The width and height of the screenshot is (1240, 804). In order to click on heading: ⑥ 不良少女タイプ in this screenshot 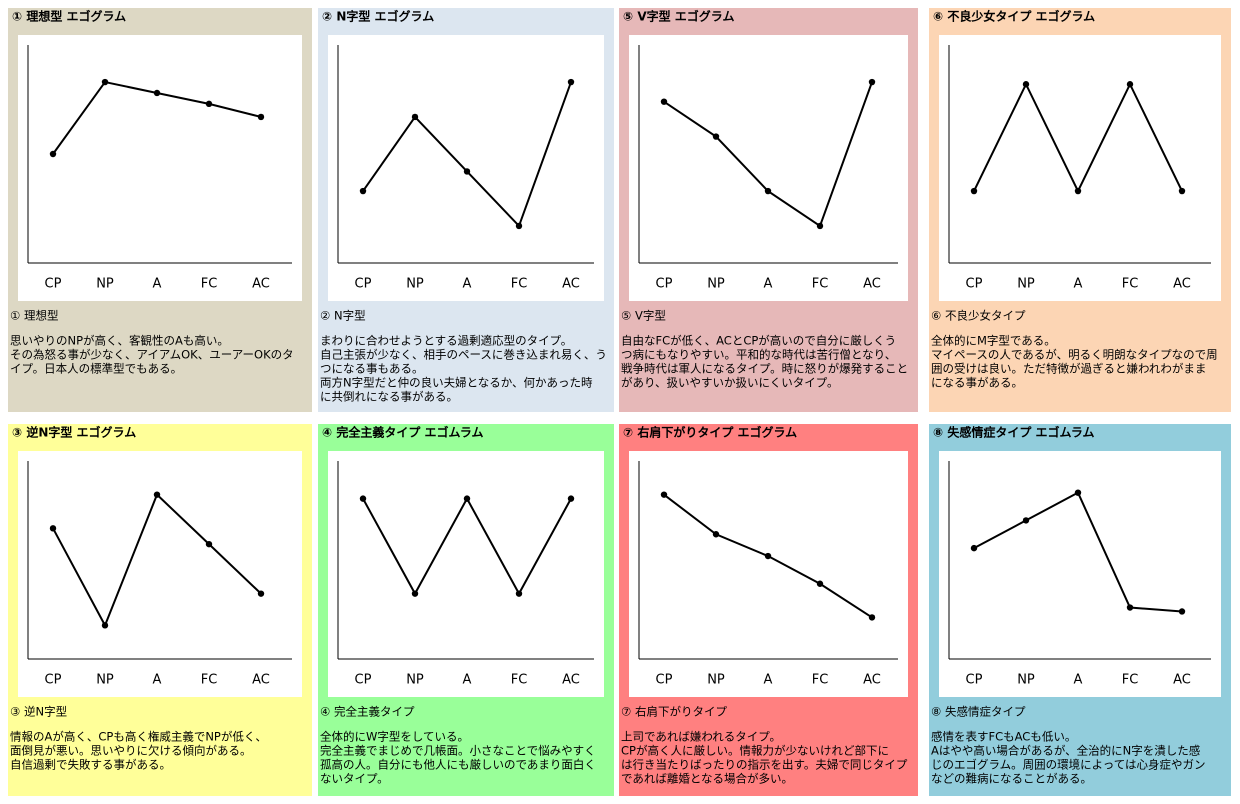, I will do `click(978, 316)`.